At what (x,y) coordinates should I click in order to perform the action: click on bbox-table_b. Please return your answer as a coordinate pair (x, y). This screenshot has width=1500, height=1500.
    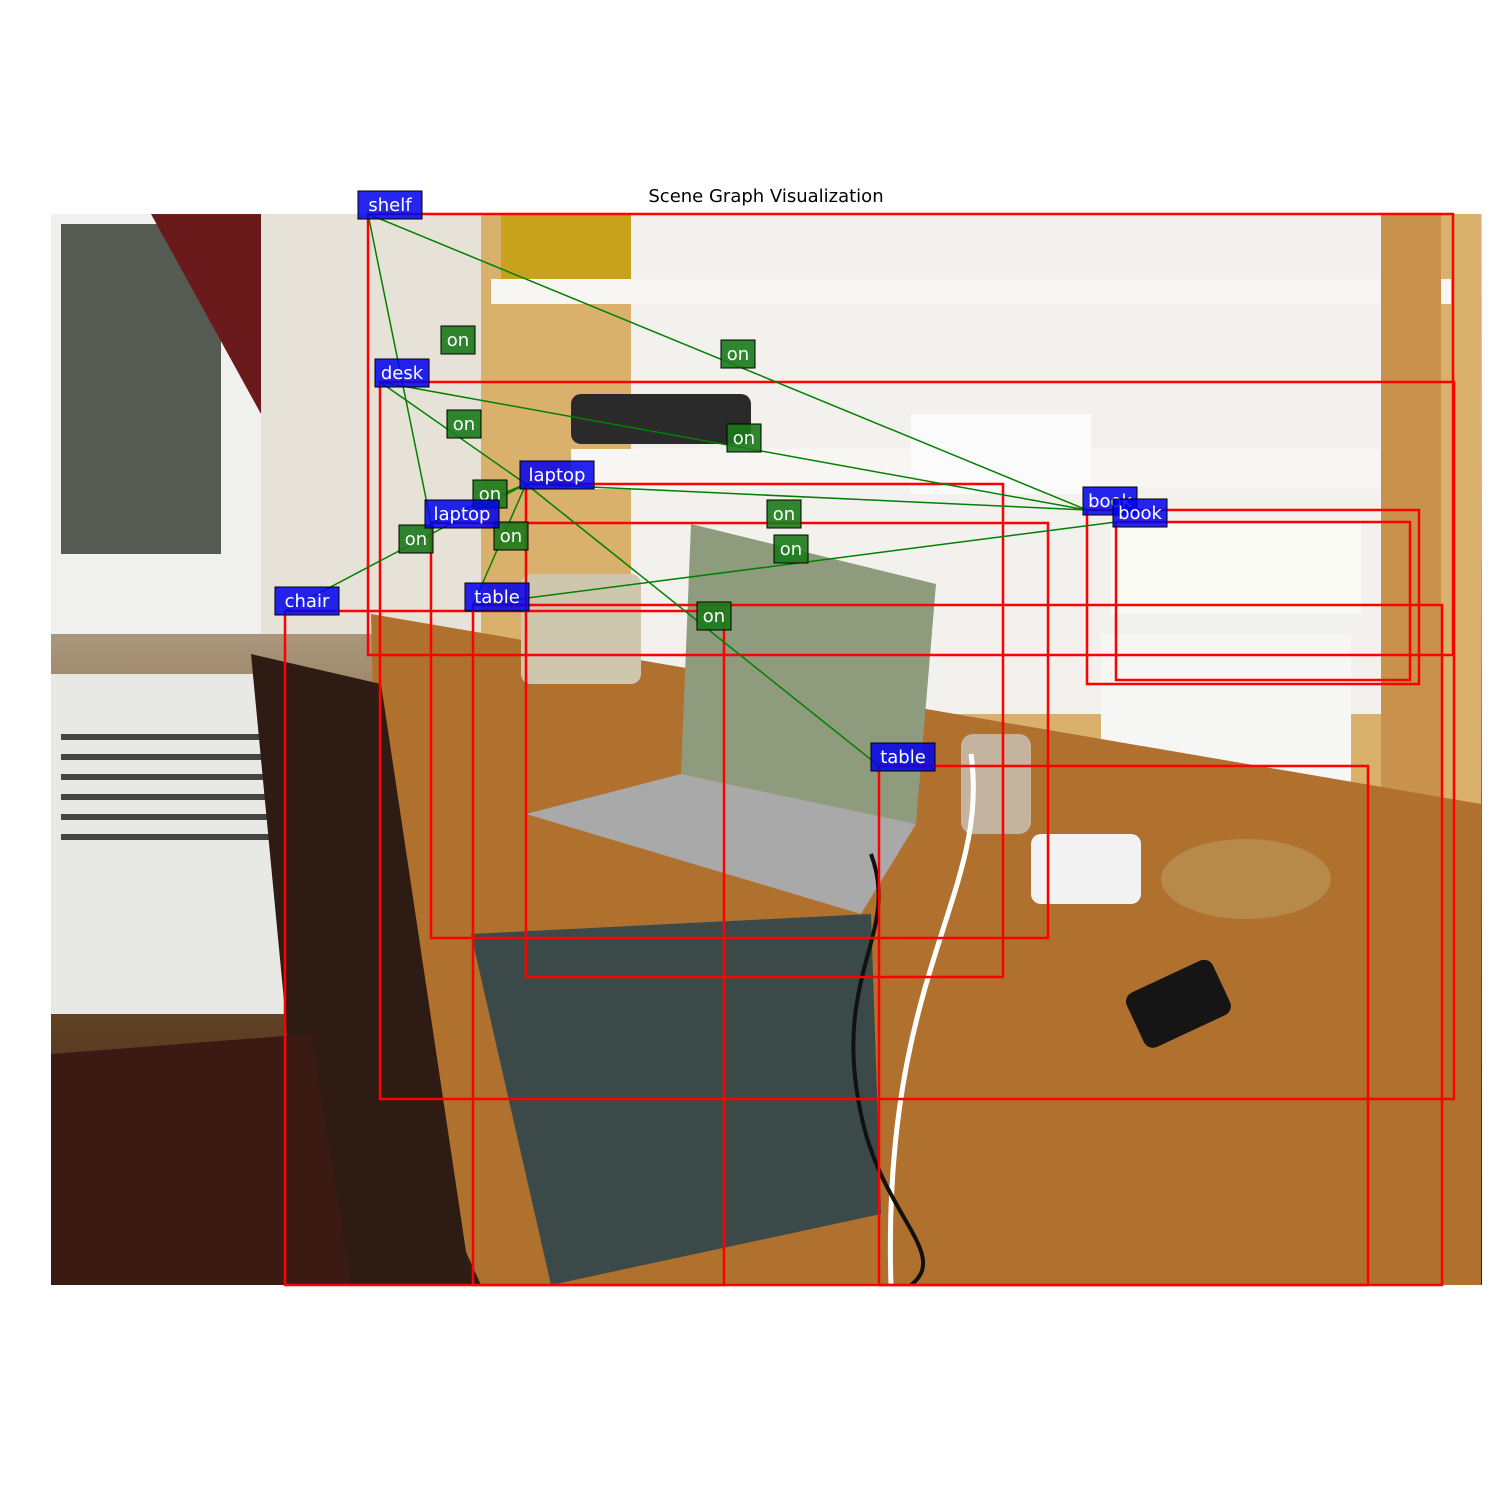
    Looking at the image, I should click on (1123, 1025).